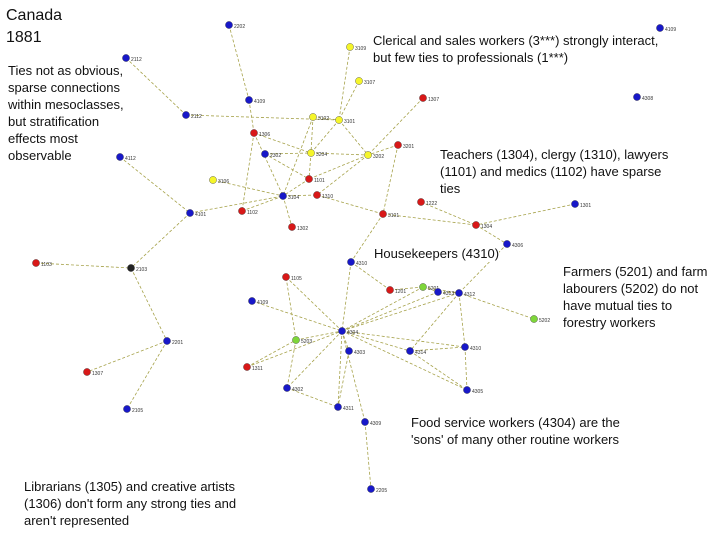 The image size is (720, 540). Describe the element at coordinates (517, 246) in the screenshot. I see `network-node-label: 4306` at that location.